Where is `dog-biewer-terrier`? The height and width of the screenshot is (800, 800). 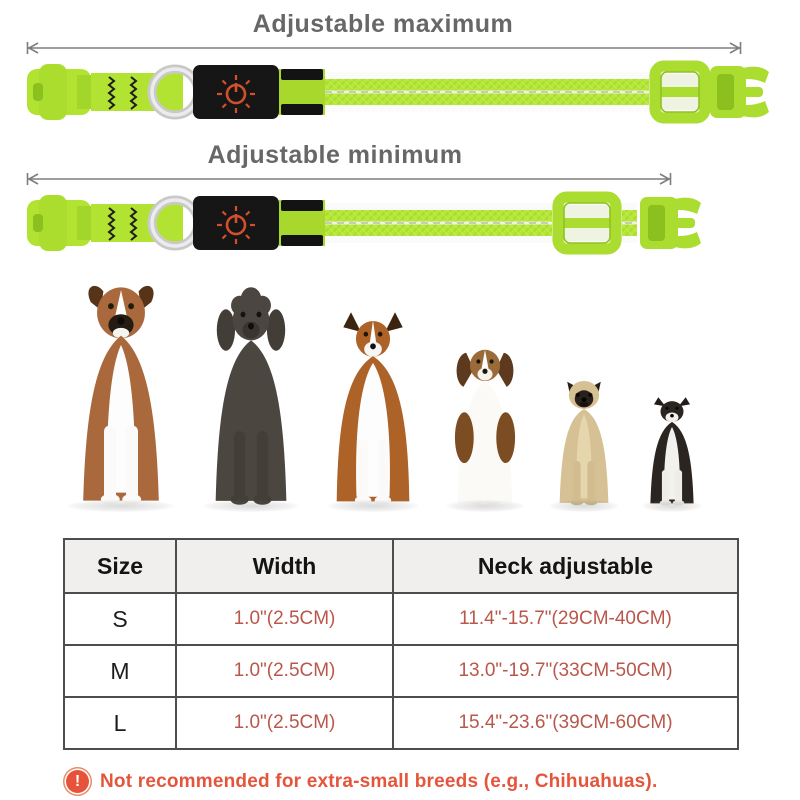 dog-biewer-terrier is located at coordinates (672, 454).